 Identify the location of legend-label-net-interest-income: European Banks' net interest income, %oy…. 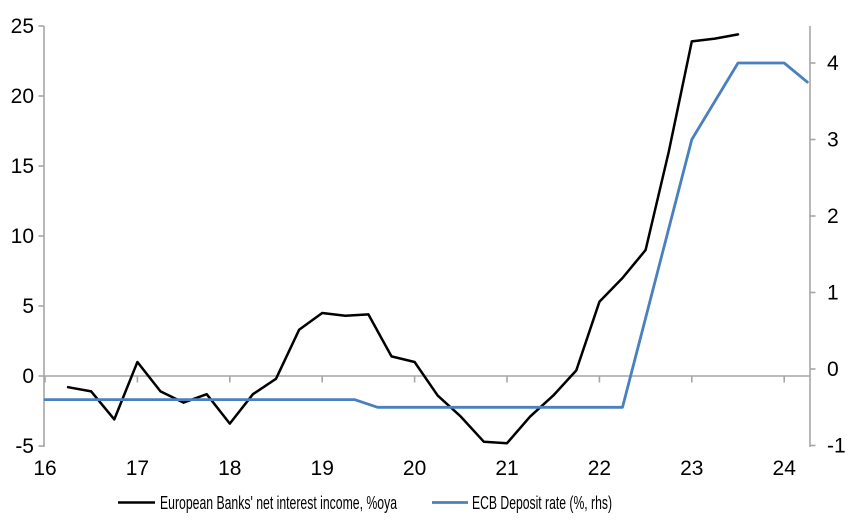
(279, 503).